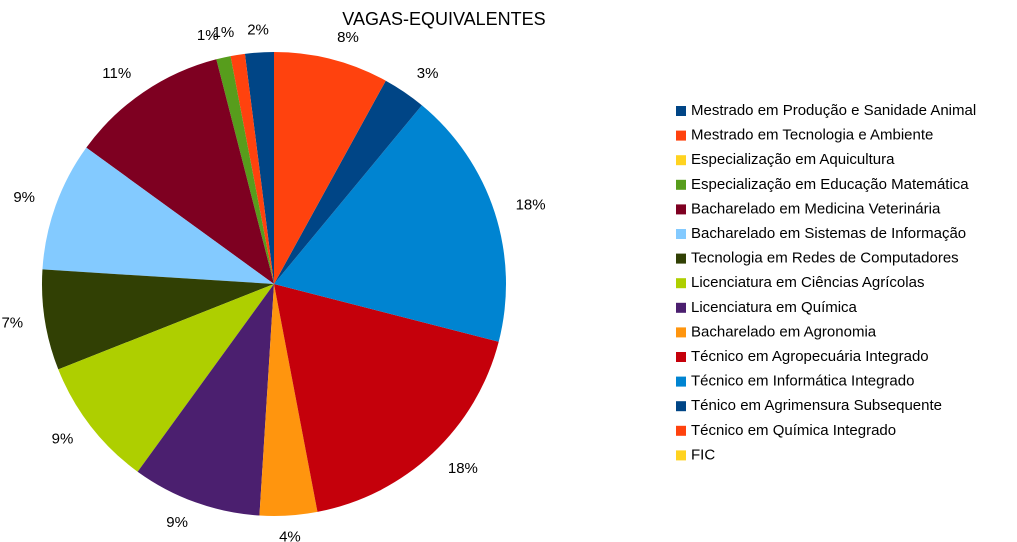 The image size is (1017, 542). What do you see at coordinates (793, 430) in the screenshot?
I see `legend-label: Técnico em Química Integrado` at bounding box center [793, 430].